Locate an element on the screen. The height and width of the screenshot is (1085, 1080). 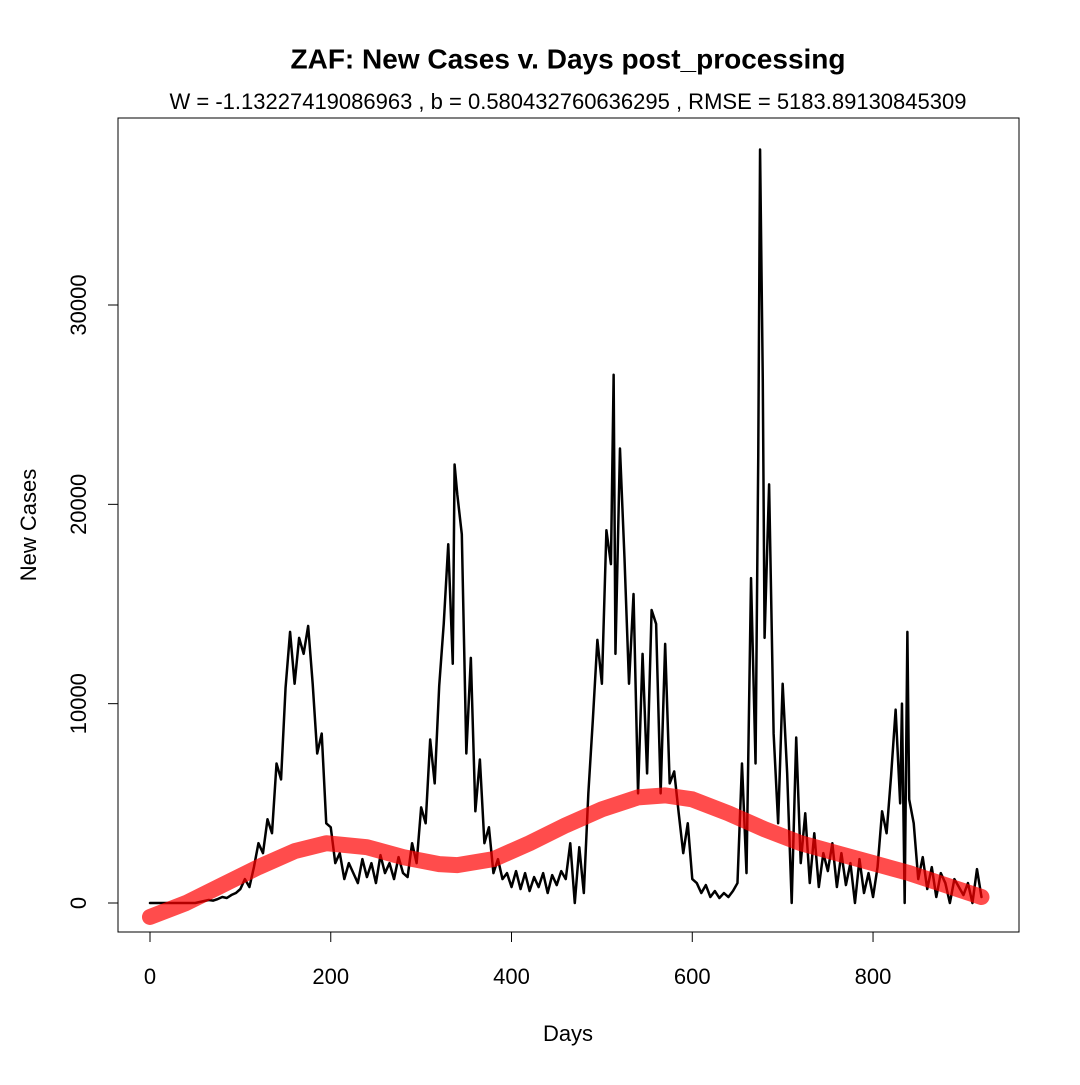
y-tick-label: 20000 is located at coordinates (78, 504).